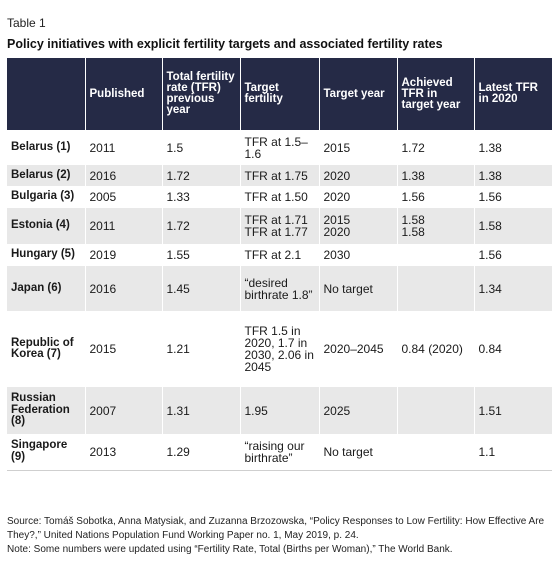 The height and width of the screenshot is (577, 560). What do you see at coordinates (123, 94) in the screenshot?
I see `header-published: Published` at bounding box center [123, 94].